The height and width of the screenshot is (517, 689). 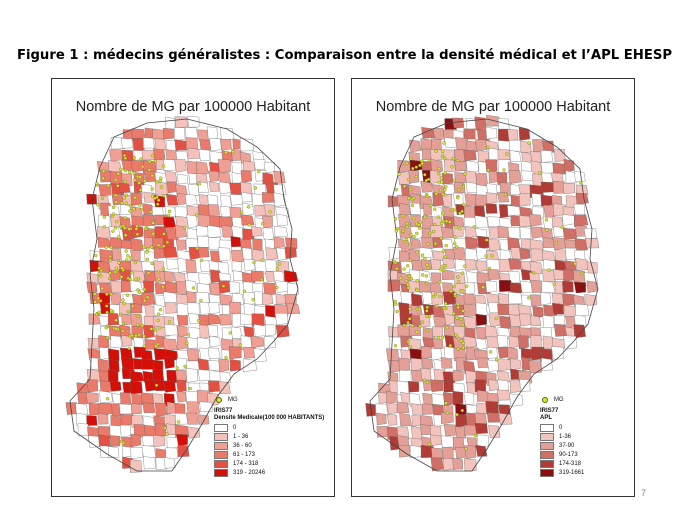 I want to click on legend-class: 174 - 318, so click(x=269, y=463).